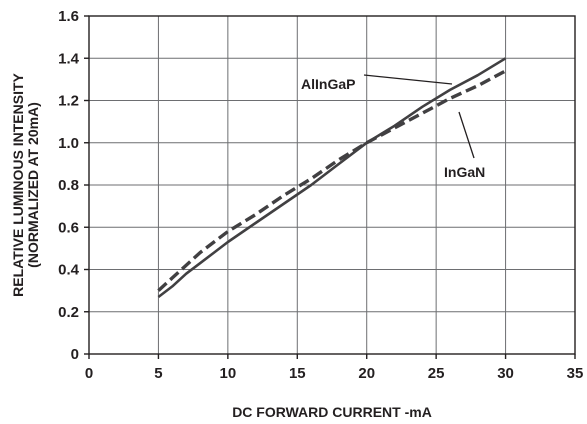 The image size is (587, 424). I want to click on x-tick-label: 10, so click(228, 373).